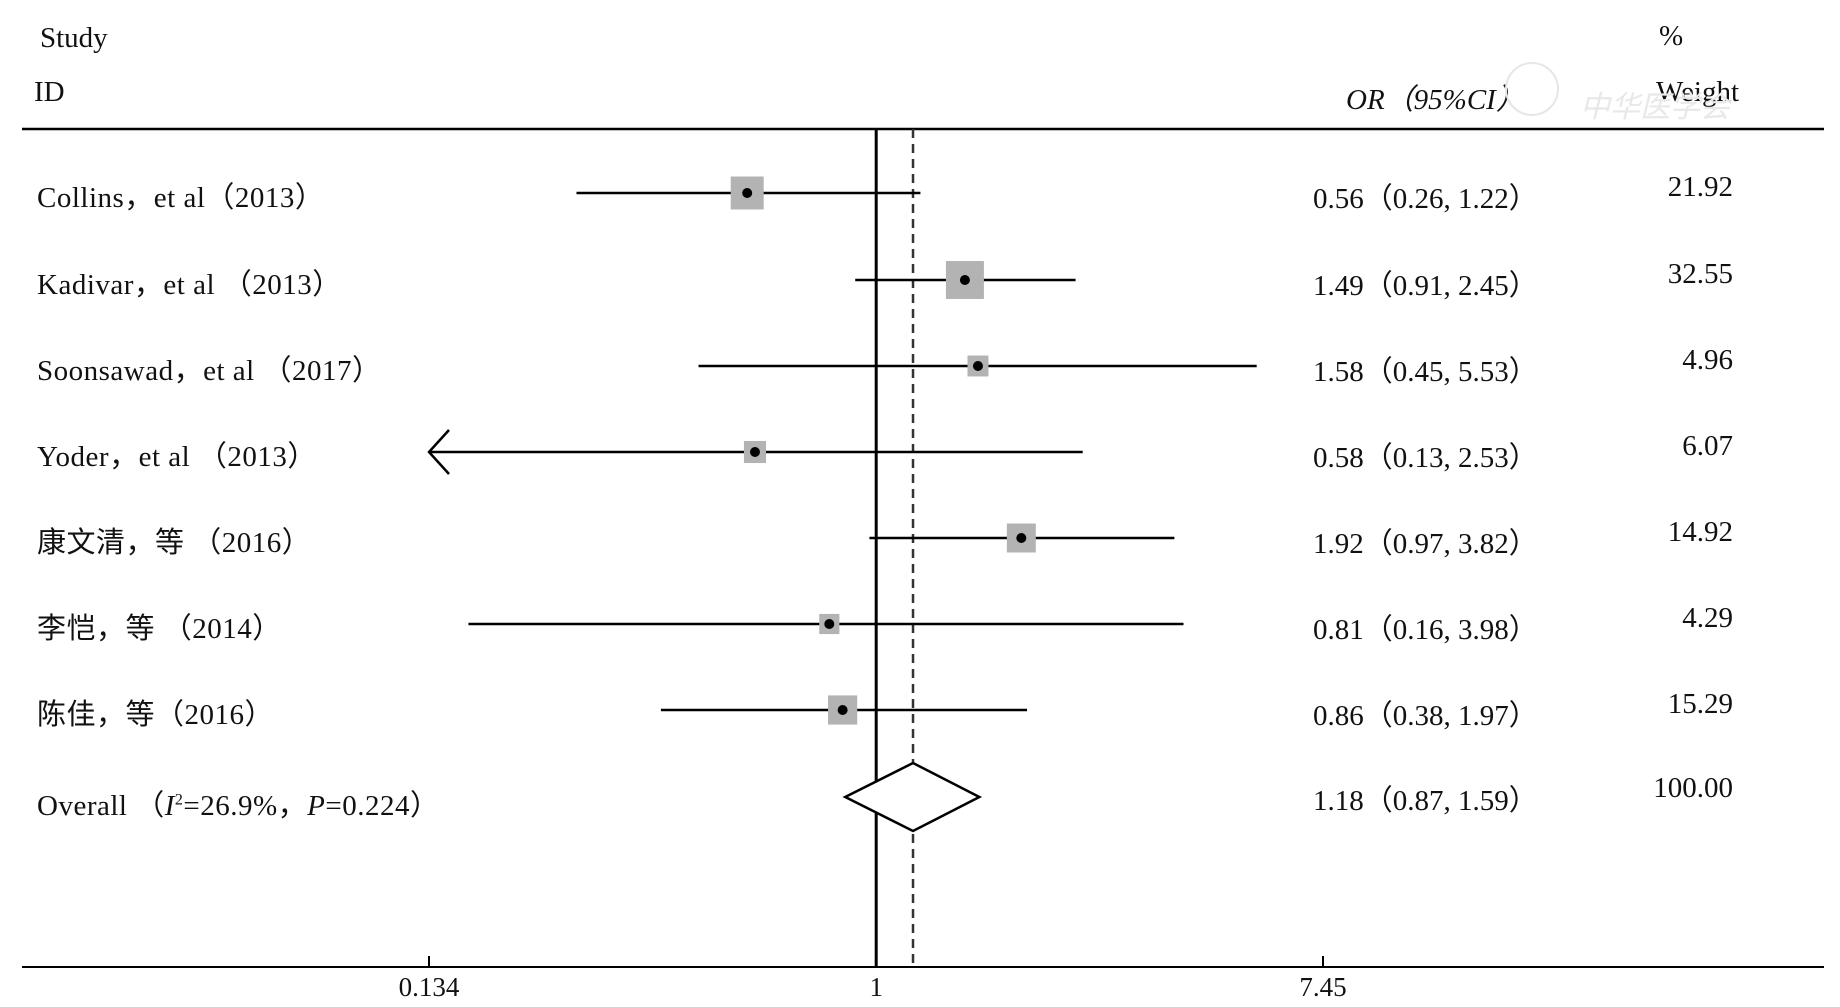  Describe the element at coordinates (1425, 286) in the screenshot. I see `study-or-ci: 1.49（0.91, 2.45）` at that location.